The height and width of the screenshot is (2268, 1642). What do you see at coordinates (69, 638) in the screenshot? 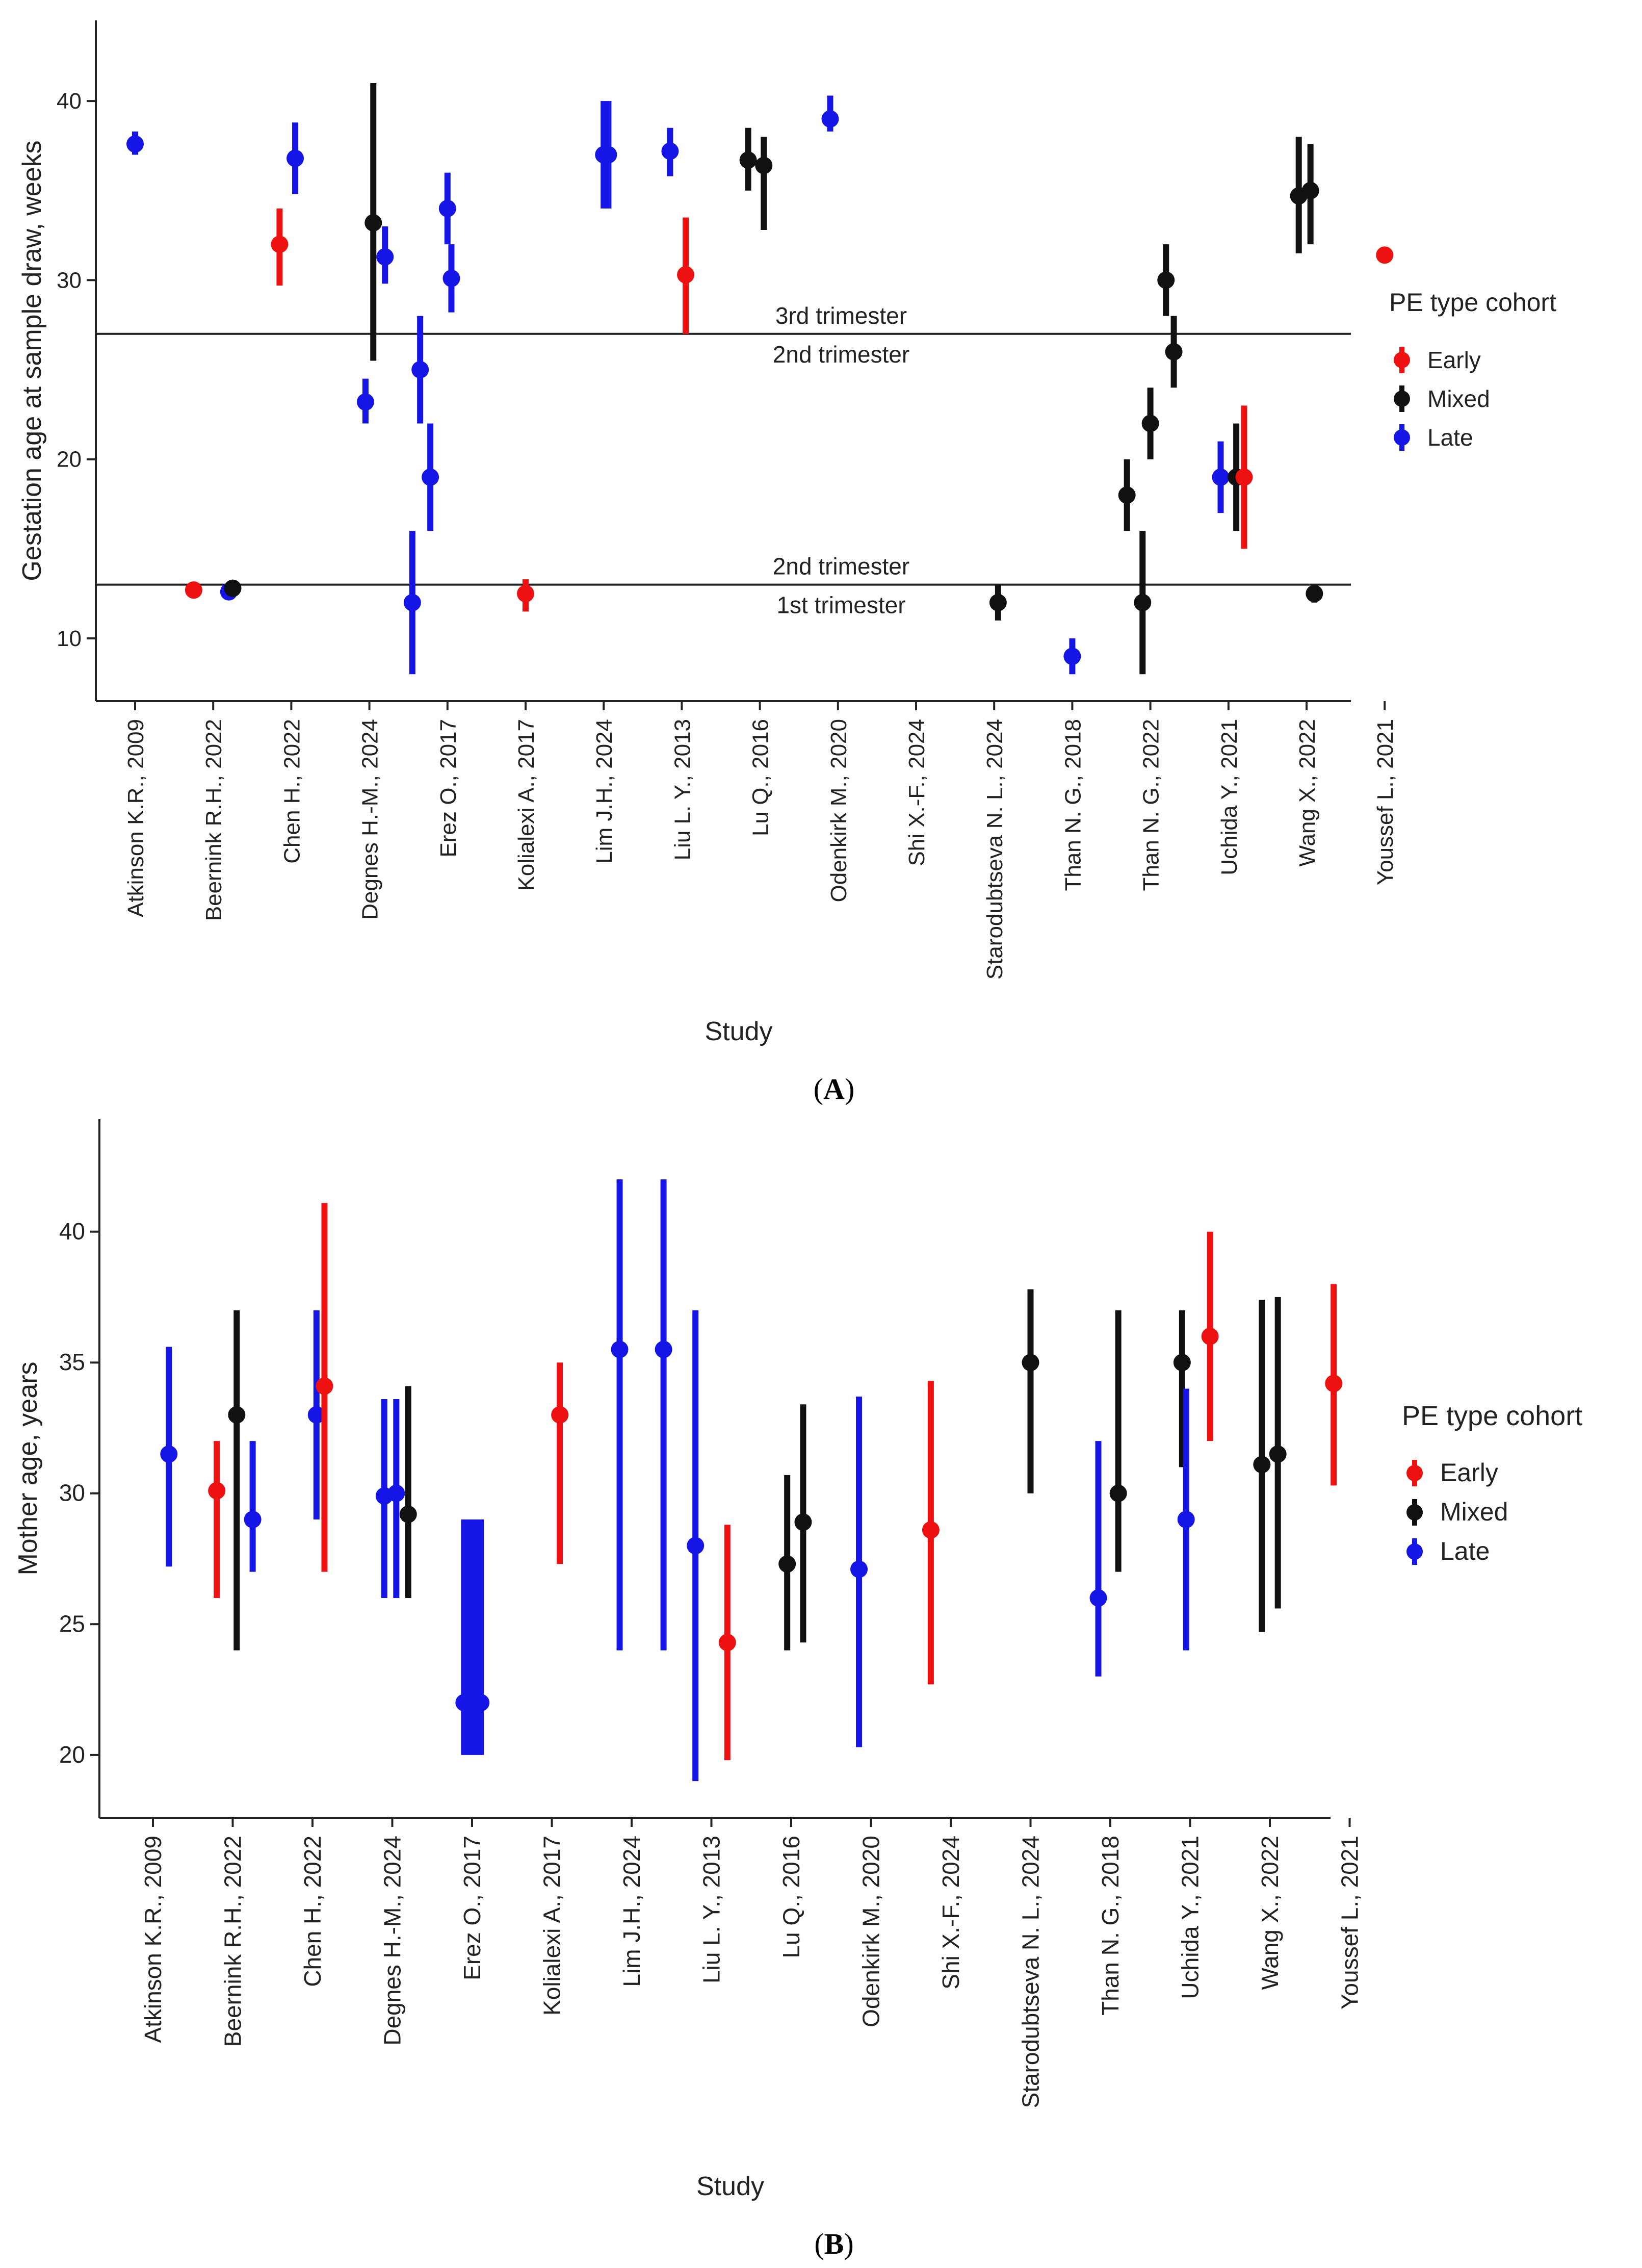
I see `y-tick-label-10: 10` at bounding box center [69, 638].